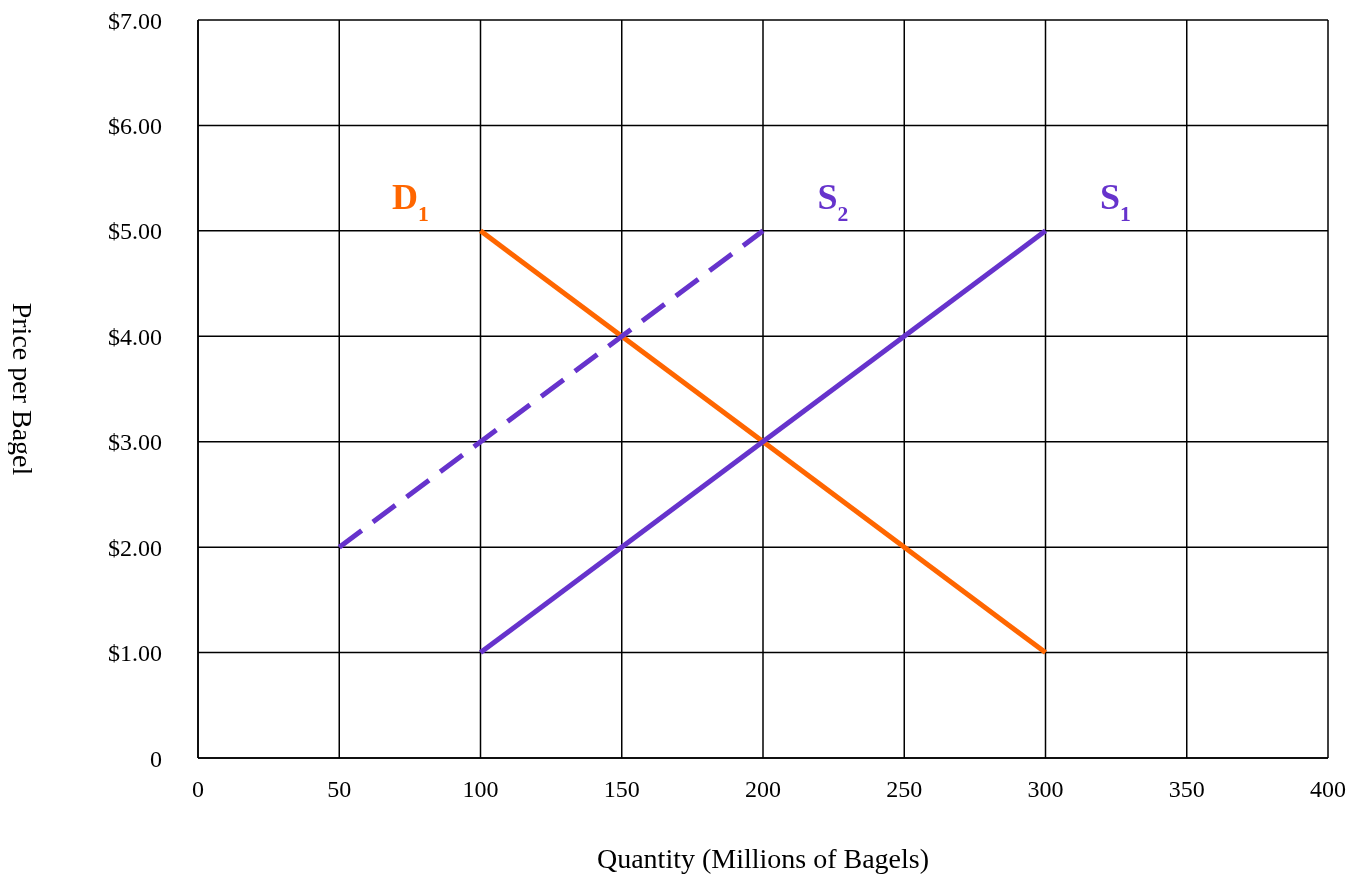 Image resolution: width=1369 pixels, height=879 pixels. Describe the element at coordinates (339, 789) in the screenshot. I see `x-tick-label: 50` at that location.